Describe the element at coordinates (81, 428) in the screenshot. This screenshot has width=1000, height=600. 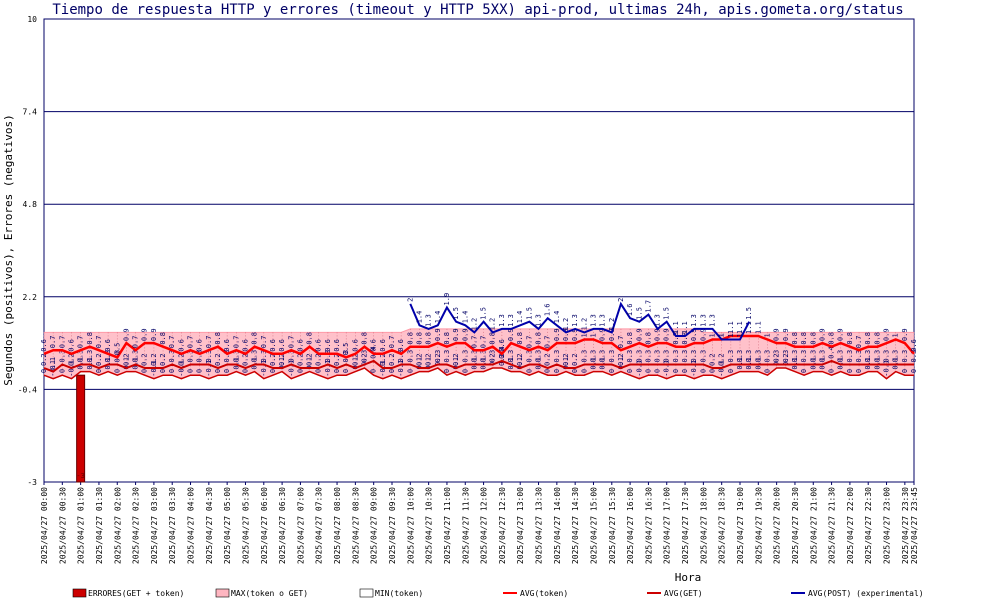
I see `error-bar` at that location.